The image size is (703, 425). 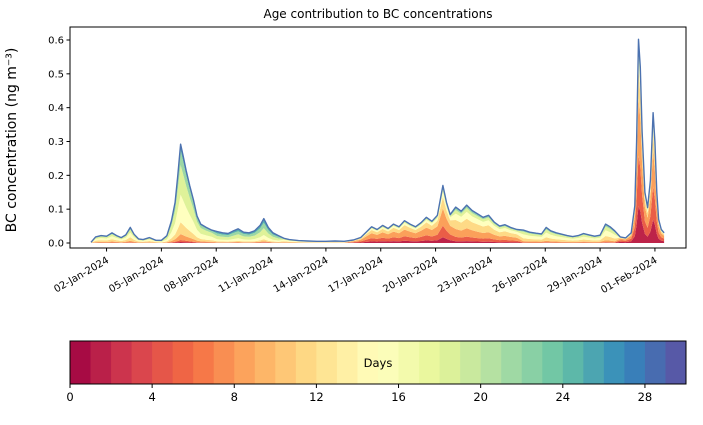 I want to click on colorbar-border, so click(x=378, y=362).